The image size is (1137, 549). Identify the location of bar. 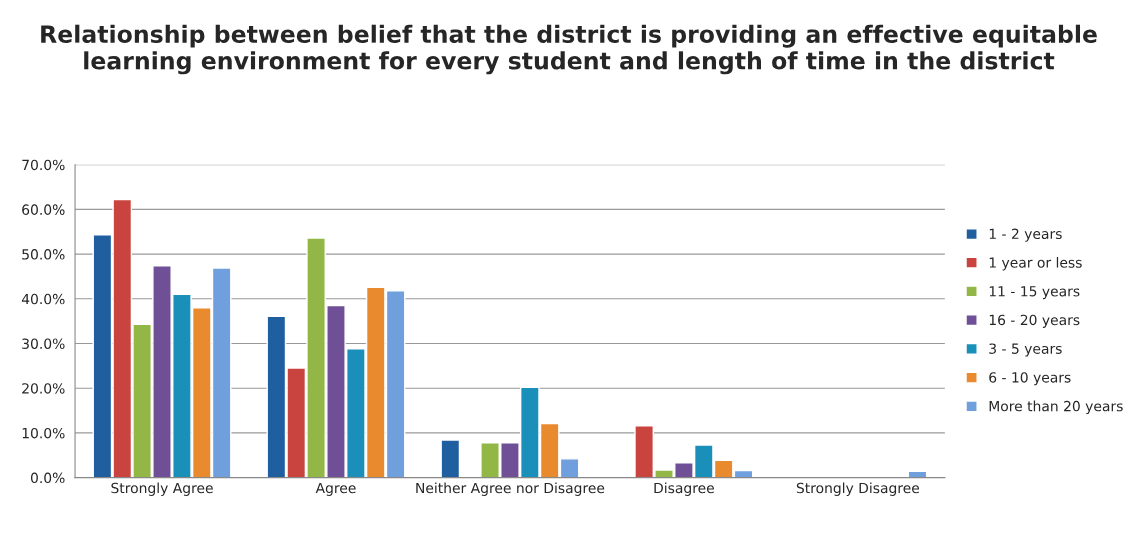
(450, 458).